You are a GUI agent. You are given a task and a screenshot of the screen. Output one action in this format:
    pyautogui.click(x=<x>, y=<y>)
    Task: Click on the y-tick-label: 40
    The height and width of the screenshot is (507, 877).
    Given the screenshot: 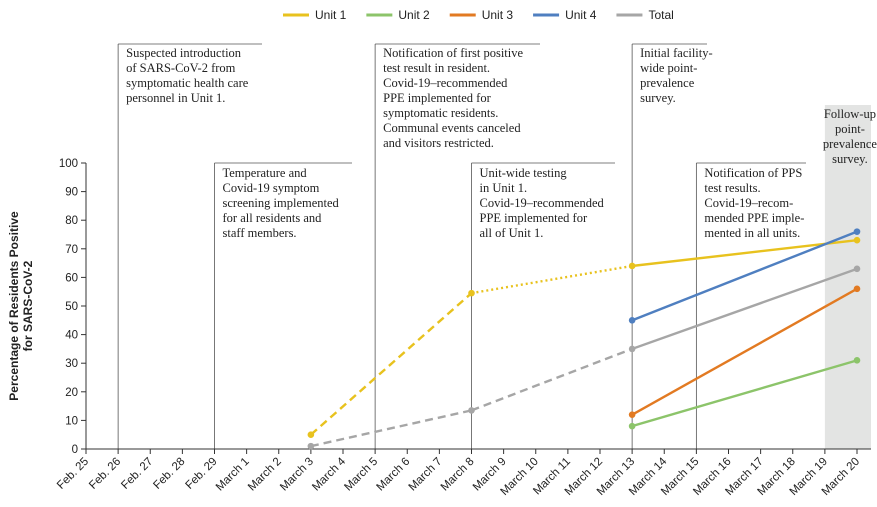 What is the action you would take?
    pyautogui.click(x=71, y=336)
    